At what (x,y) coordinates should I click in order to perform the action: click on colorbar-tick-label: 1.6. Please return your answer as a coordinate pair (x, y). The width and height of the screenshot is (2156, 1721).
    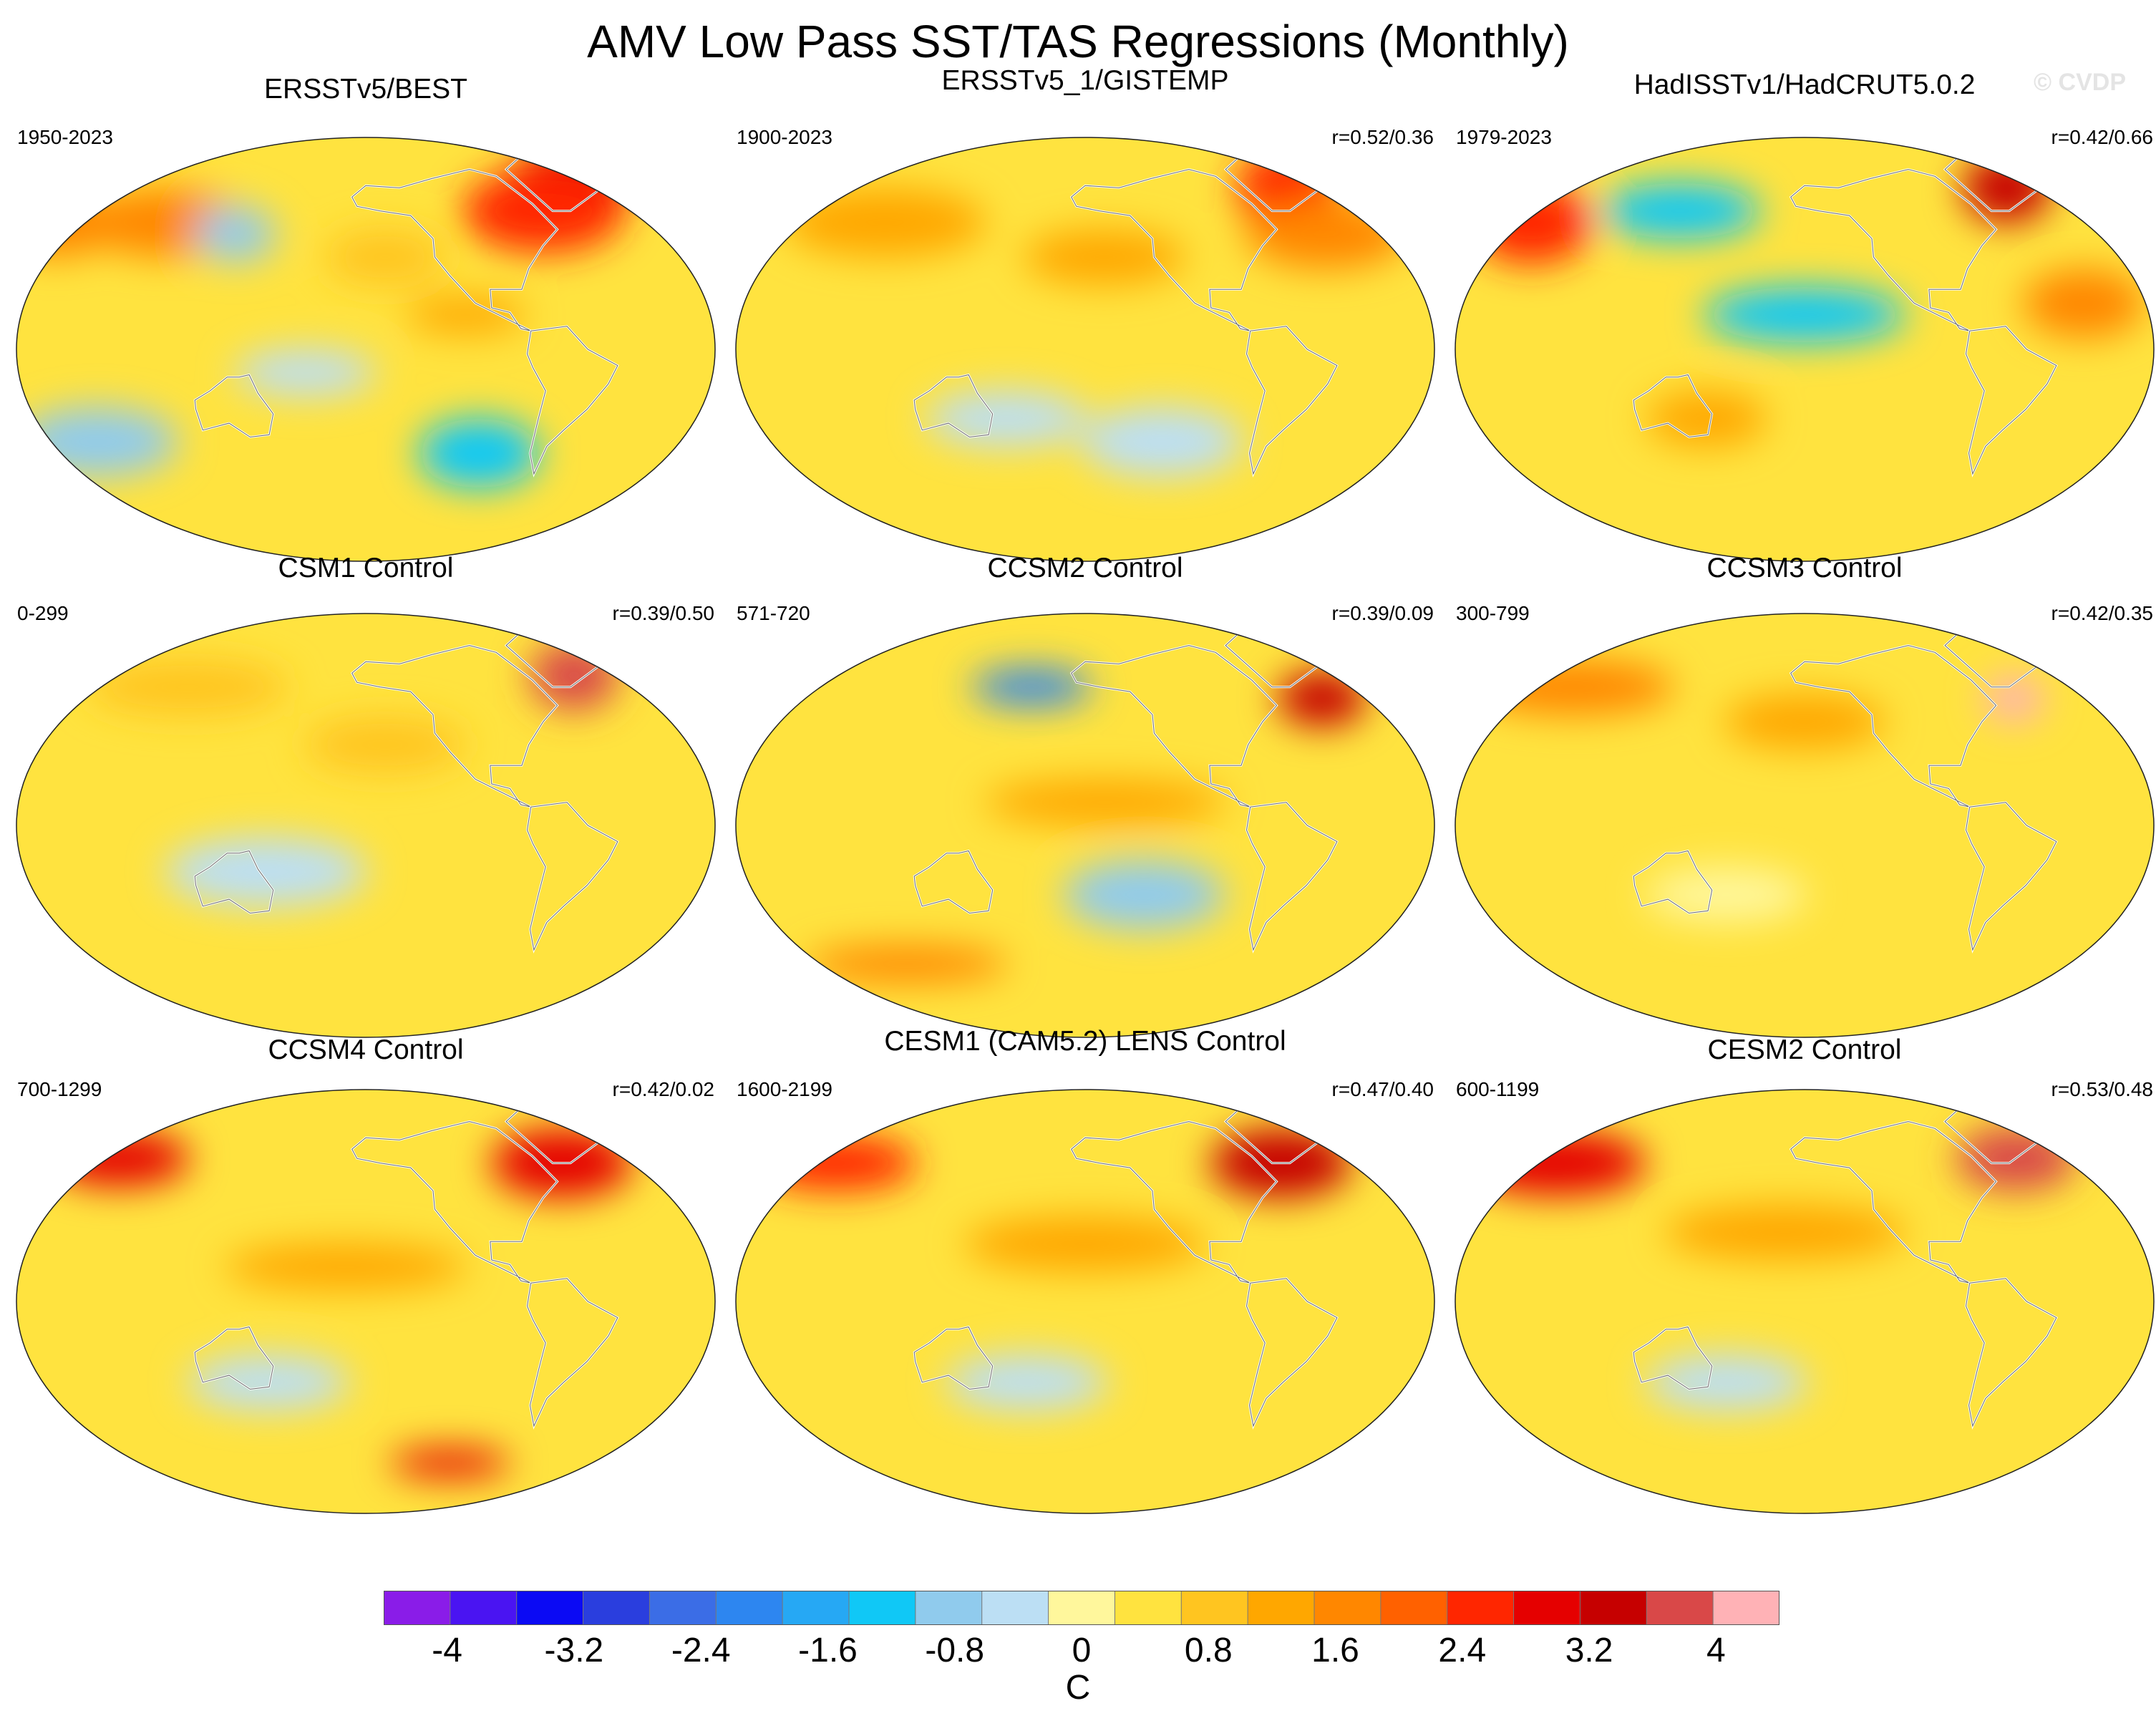
    Looking at the image, I should click on (1335, 1650).